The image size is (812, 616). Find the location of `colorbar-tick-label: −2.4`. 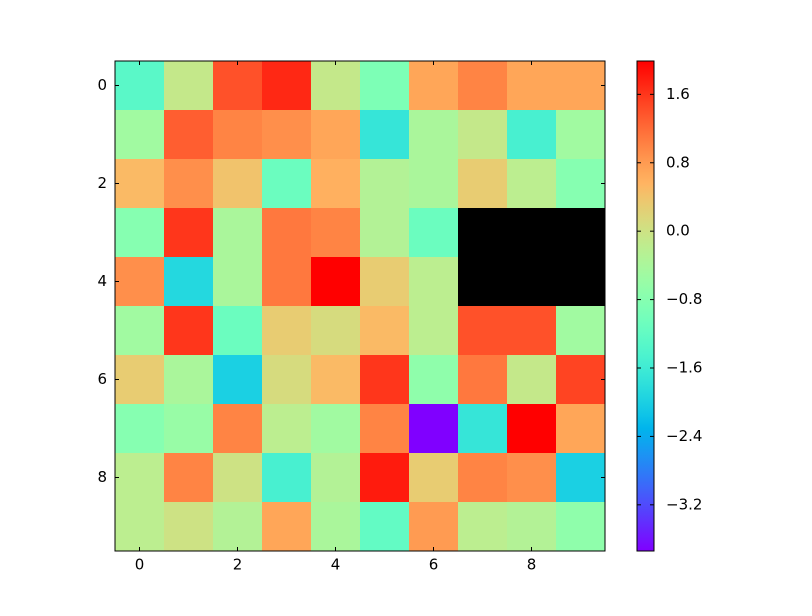

colorbar-tick-label: −2.4 is located at coordinates (684, 436).